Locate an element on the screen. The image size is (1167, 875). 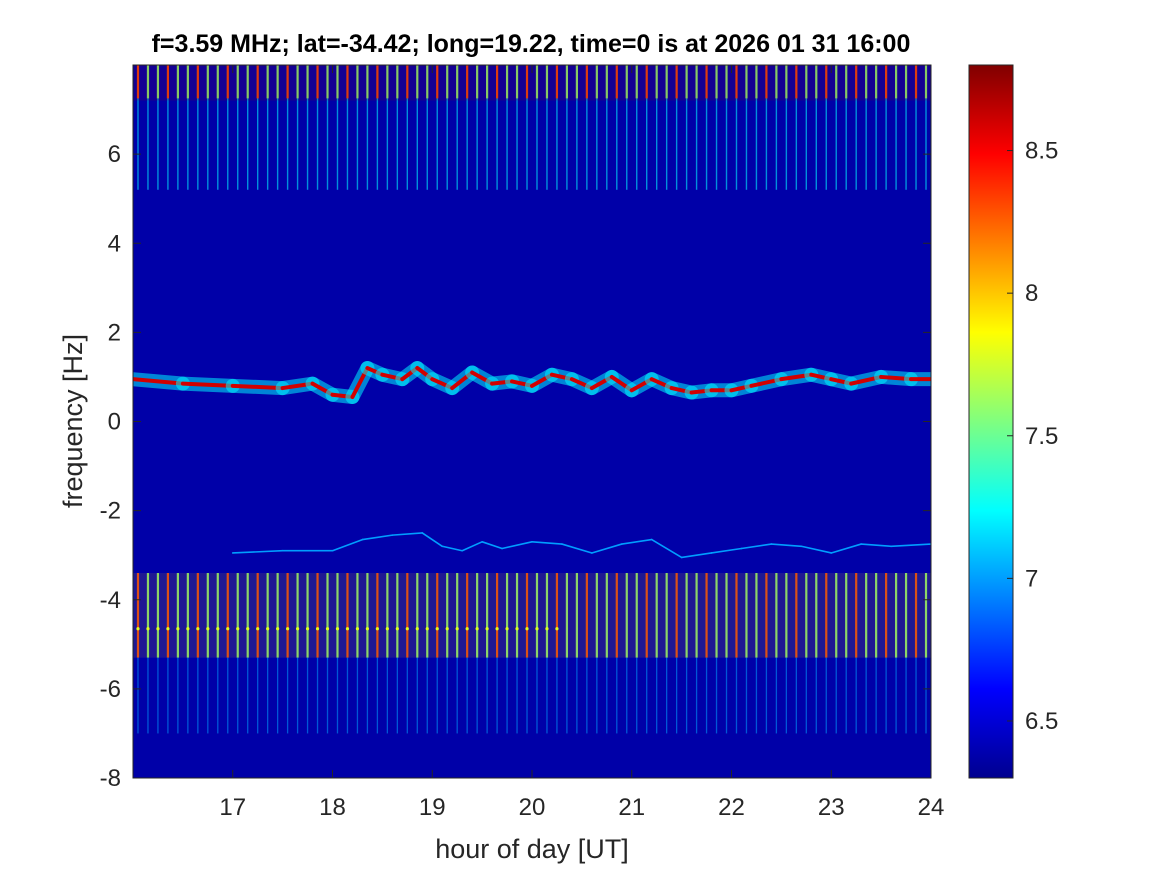
colorbar is located at coordinates (991, 421).